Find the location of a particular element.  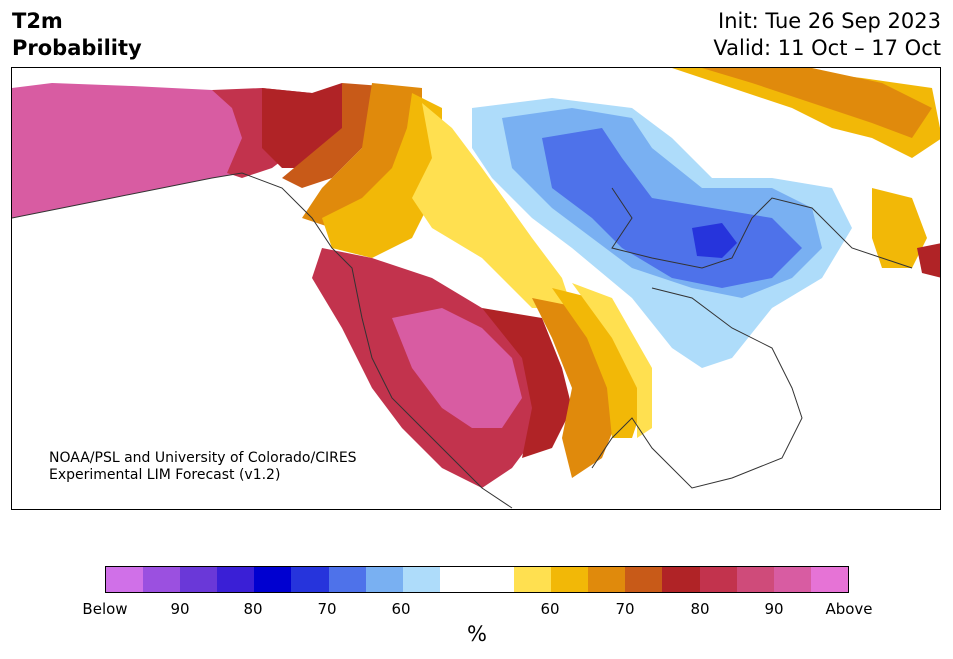

credit-line-2: Experimental LIM Forecast (v1.2) is located at coordinates (165, 475).